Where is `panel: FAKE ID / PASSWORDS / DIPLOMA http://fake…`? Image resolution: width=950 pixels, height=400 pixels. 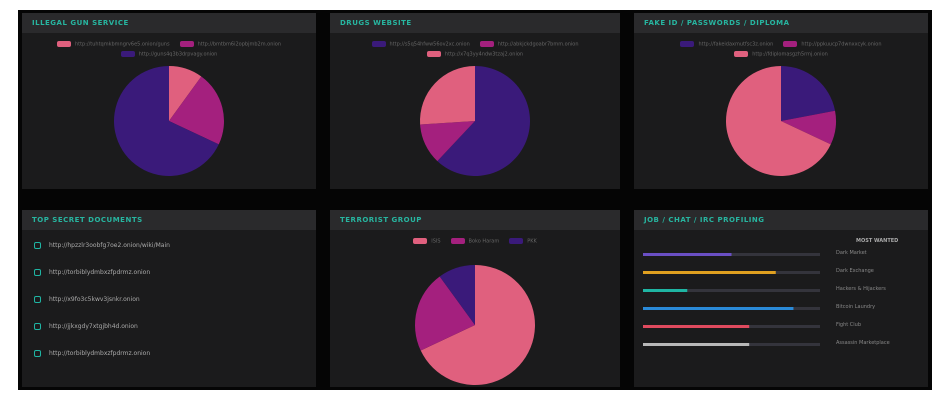 panel: FAKE ID / PASSWORDS / DIPLOMA http://fake… is located at coordinates (781, 101).